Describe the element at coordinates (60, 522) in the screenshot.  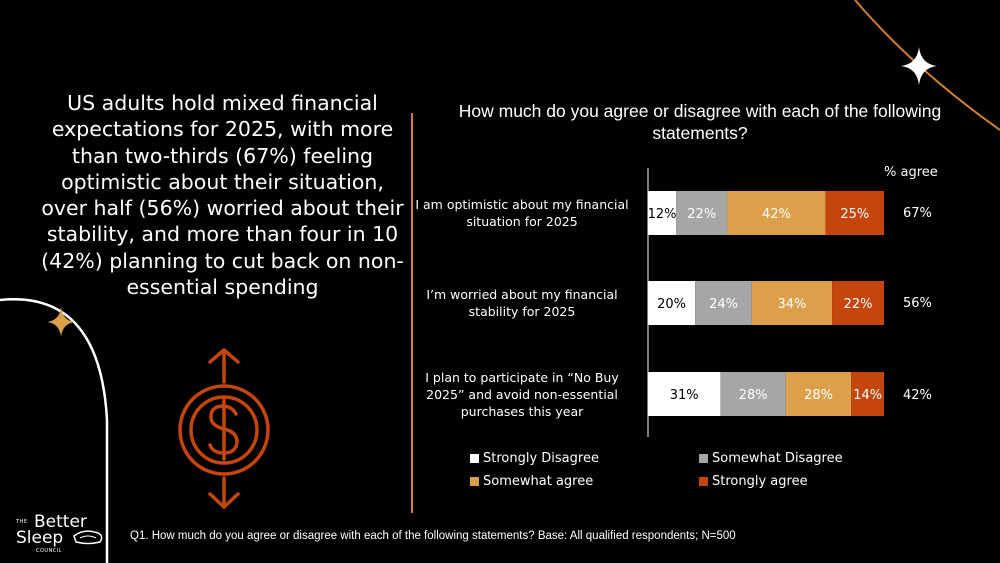
I see `logo-better-text: Better` at that location.